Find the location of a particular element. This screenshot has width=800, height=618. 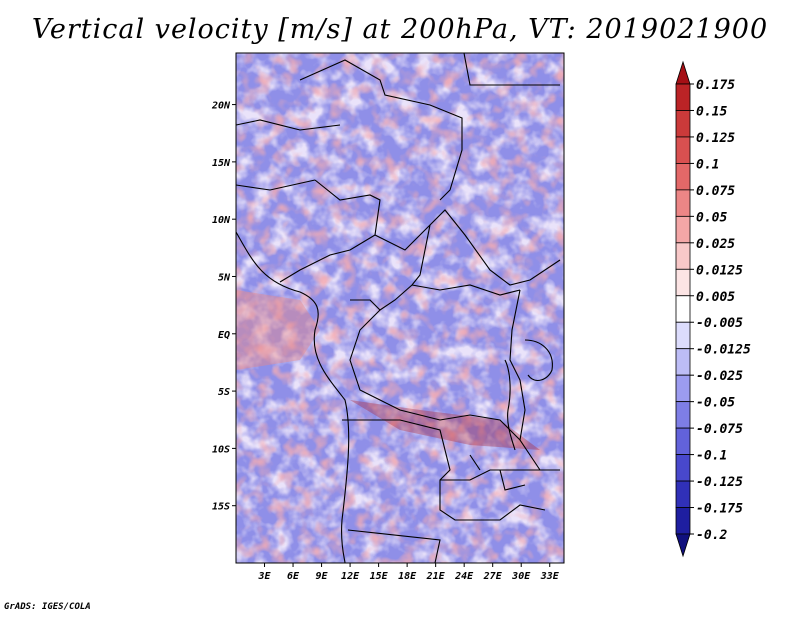

colorbar-label: 0.15 is located at coordinates (711, 111).